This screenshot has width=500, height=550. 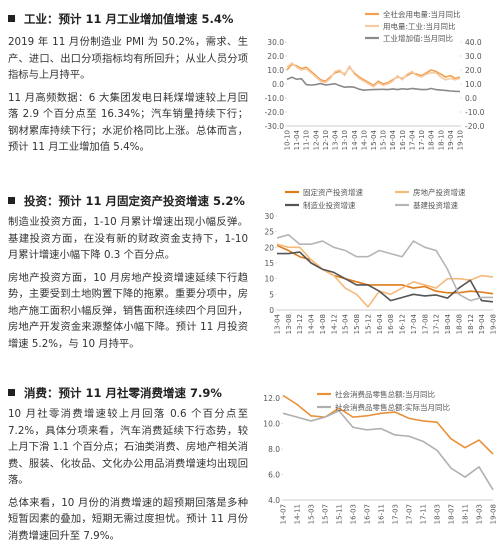 What do you see at coordinates (275, 42) in the screenshot?
I see `y-tick-label: 30.0` at bounding box center [275, 42].